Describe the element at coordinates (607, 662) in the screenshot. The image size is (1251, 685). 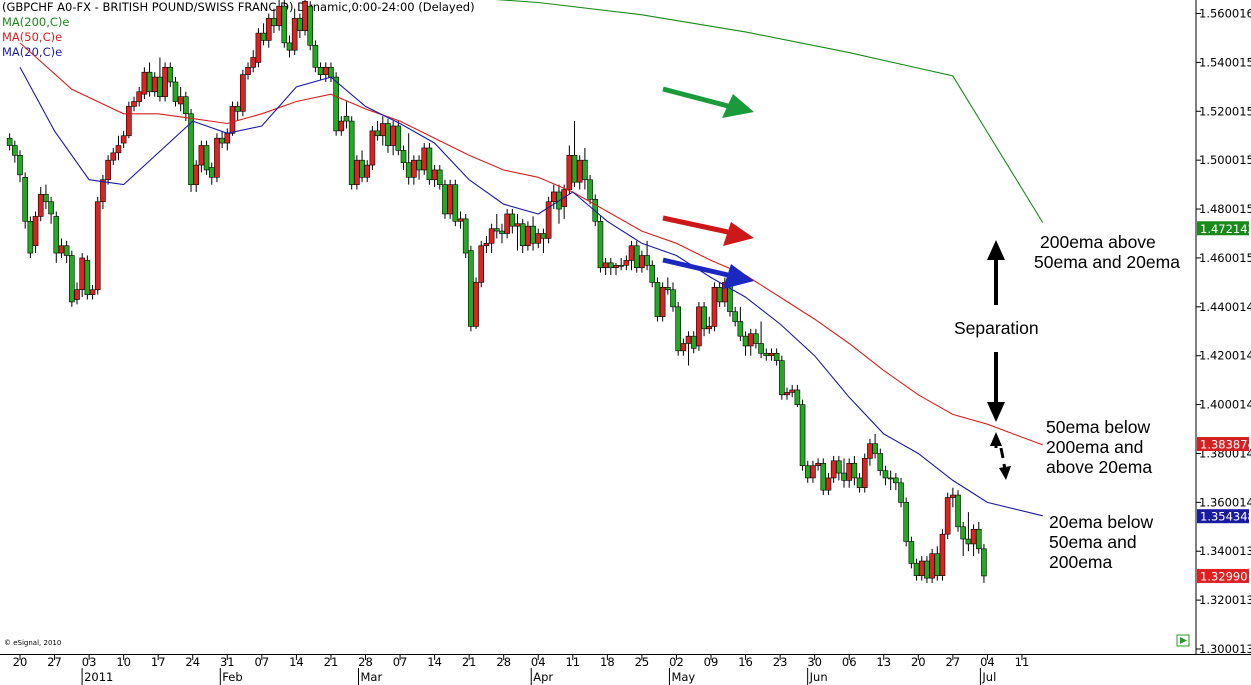
I see `x-tick-label: 18` at that location.